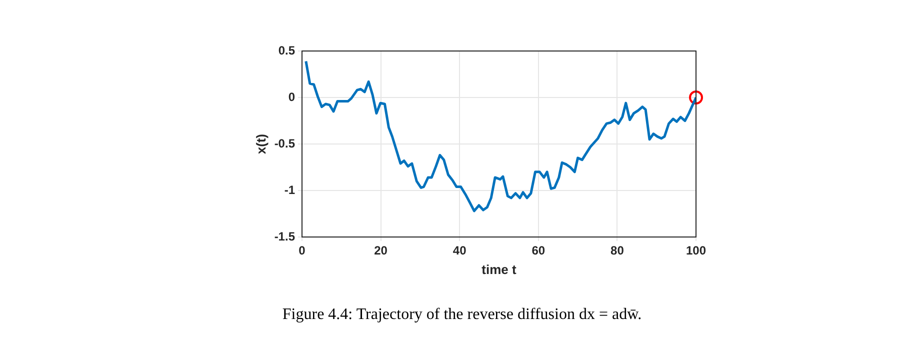  What do you see at coordinates (292, 97) in the screenshot?
I see `y-tick-label: 0` at bounding box center [292, 97].